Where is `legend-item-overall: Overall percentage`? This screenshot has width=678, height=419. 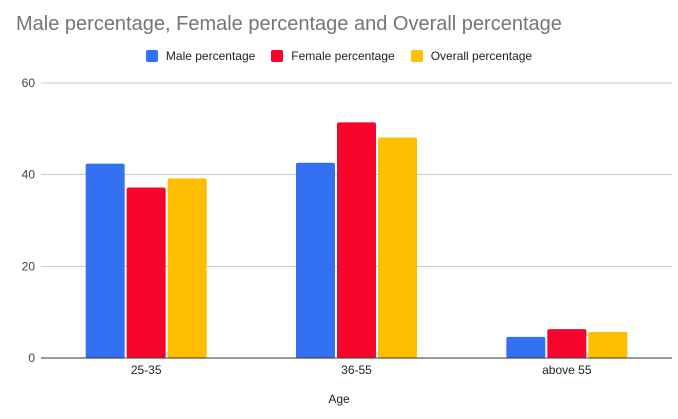 legend-item-overall: Overall percentage is located at coordinates (471, 56).